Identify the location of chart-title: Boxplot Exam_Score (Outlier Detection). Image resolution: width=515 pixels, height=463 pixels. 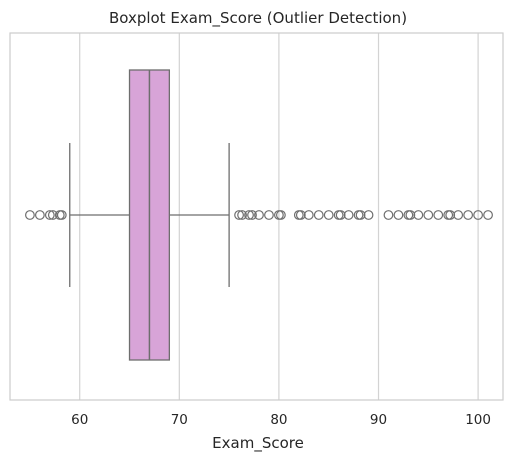
(258, 18).